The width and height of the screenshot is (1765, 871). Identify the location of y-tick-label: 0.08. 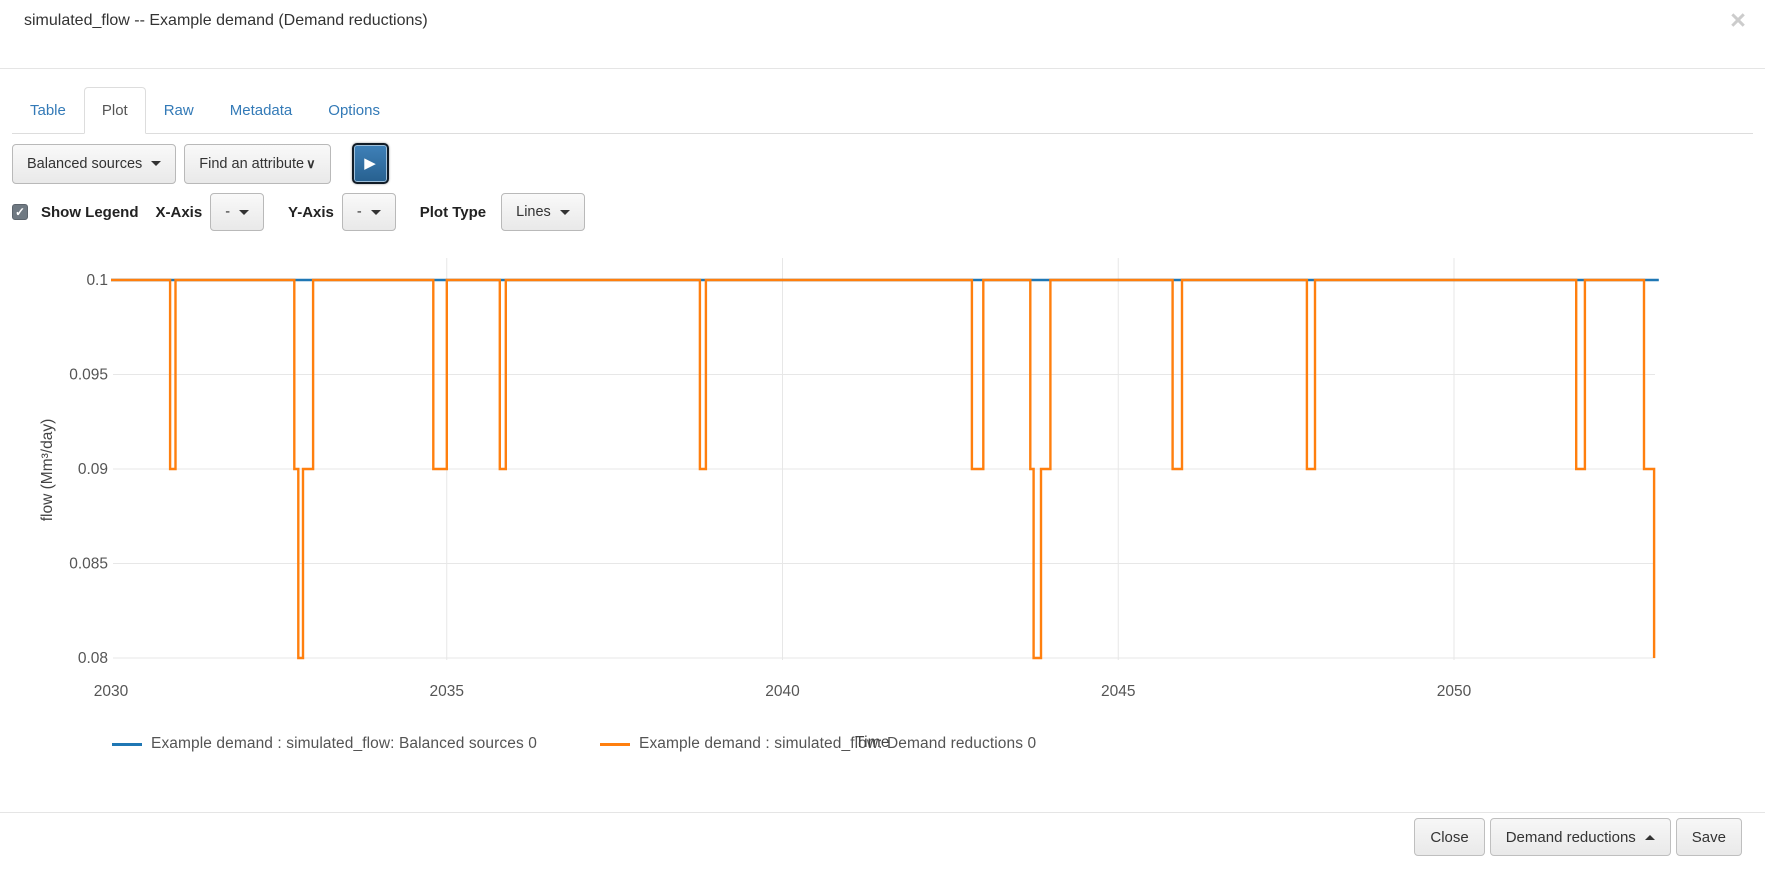
(93, 658).